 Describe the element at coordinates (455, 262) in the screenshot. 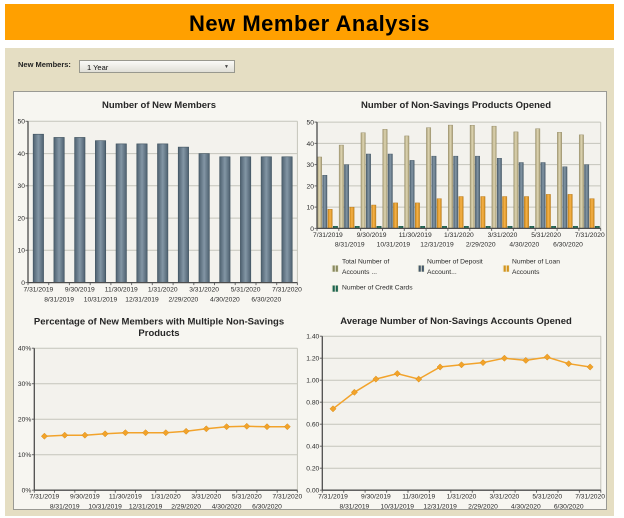

I see `svg-text: Number of Deposit` at that location.